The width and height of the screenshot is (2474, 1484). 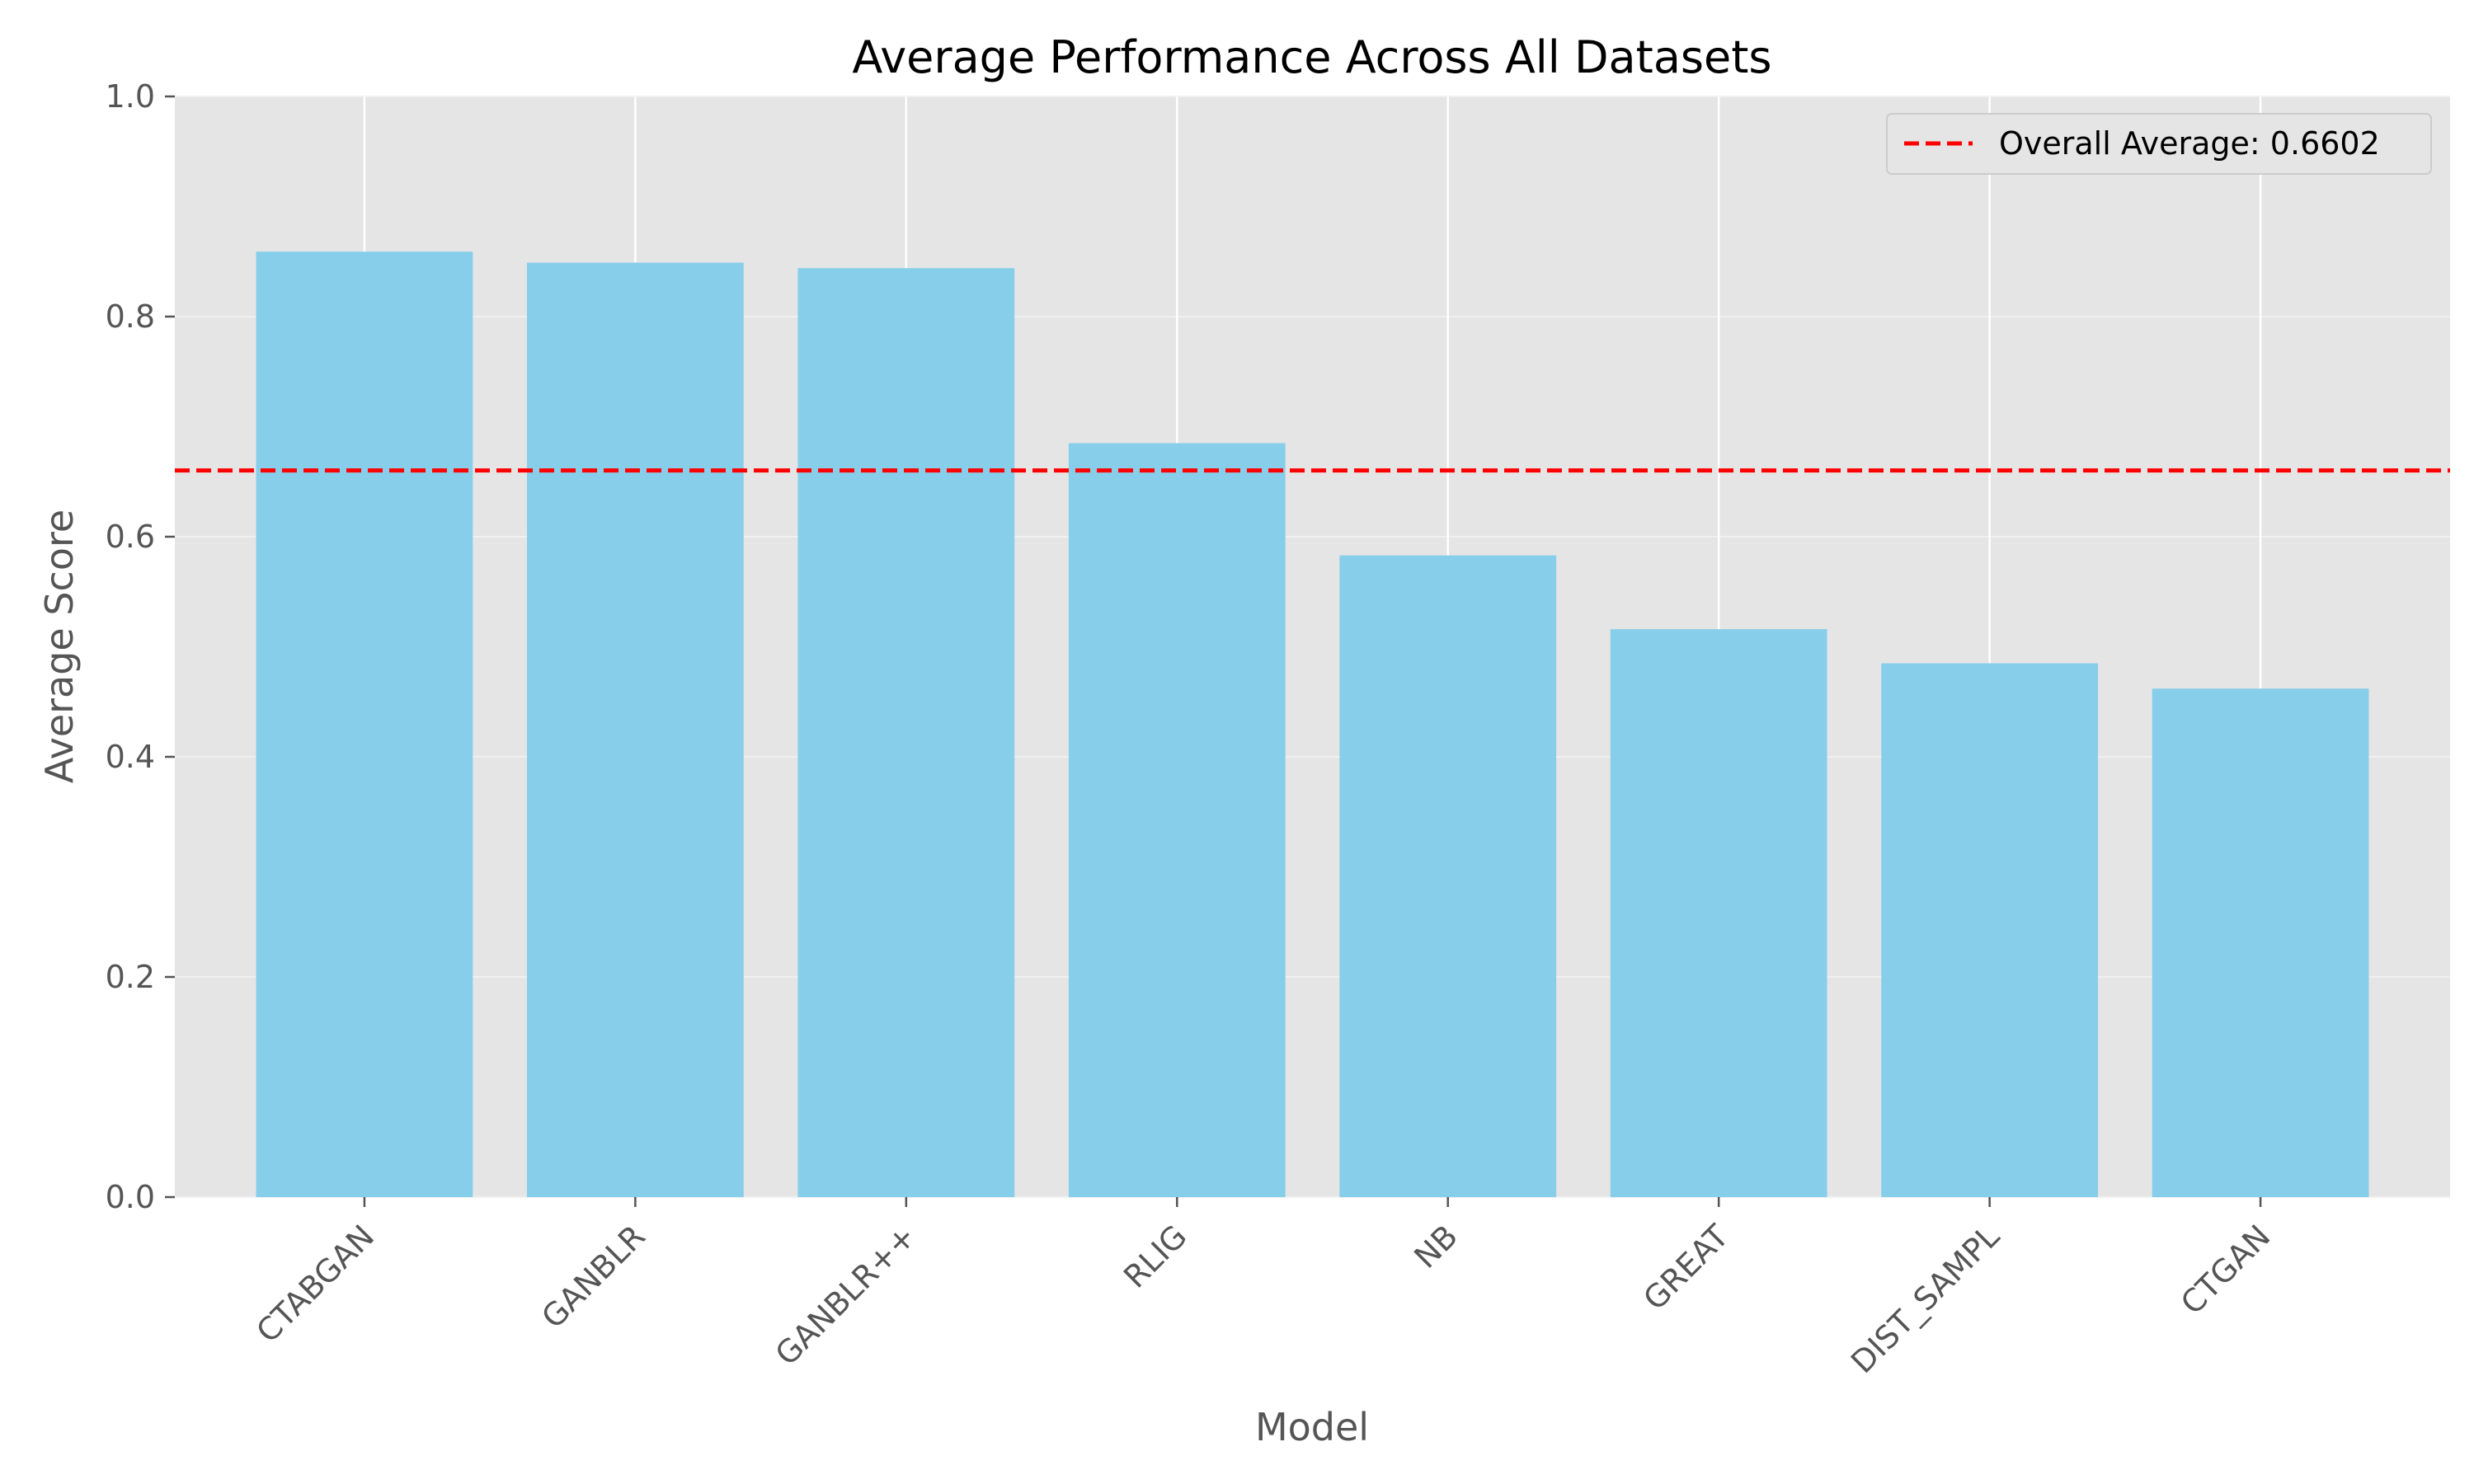 What do you see at coordinates (315, 1284) in the screenshot?
I see `x-tick-label: CTABGAN` at bounding box center [315, 1284].